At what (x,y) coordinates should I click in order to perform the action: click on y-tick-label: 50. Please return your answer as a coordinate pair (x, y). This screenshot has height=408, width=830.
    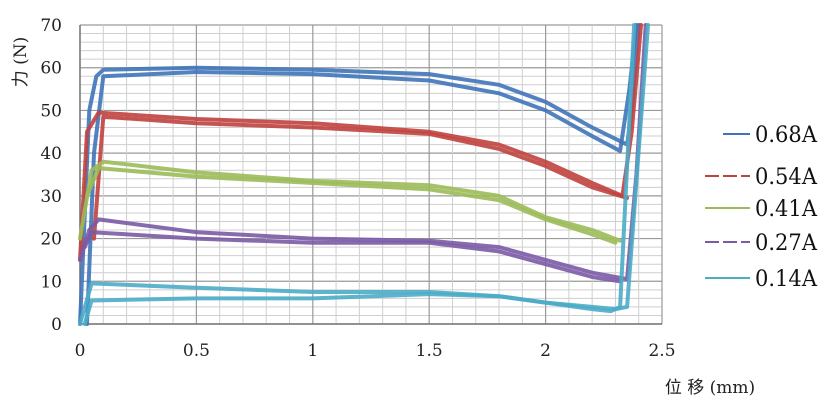
    Looking at the image, I should click on (51, 111).